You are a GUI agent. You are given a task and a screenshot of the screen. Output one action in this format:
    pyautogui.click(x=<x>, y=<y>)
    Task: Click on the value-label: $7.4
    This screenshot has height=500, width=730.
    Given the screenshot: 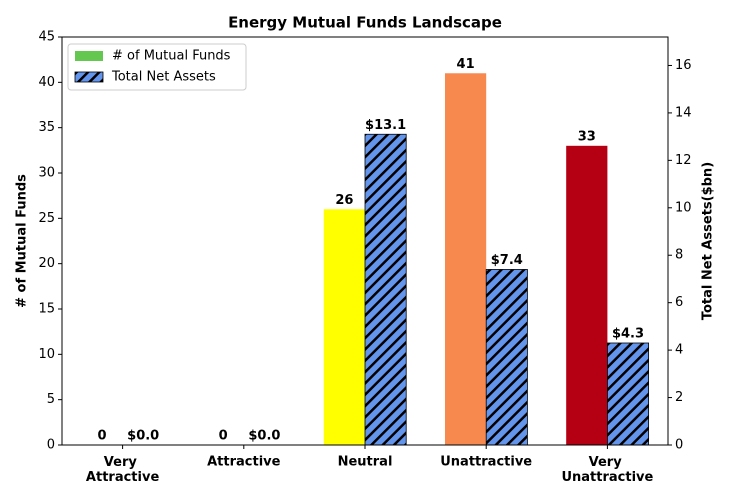 What is the action you would take?
    pyautogui.click(x=507, y=260)
    